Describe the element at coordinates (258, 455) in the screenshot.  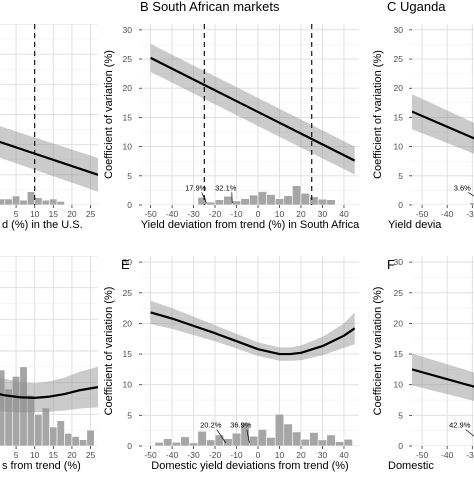
I see `x-tick-label: 0` at that location.